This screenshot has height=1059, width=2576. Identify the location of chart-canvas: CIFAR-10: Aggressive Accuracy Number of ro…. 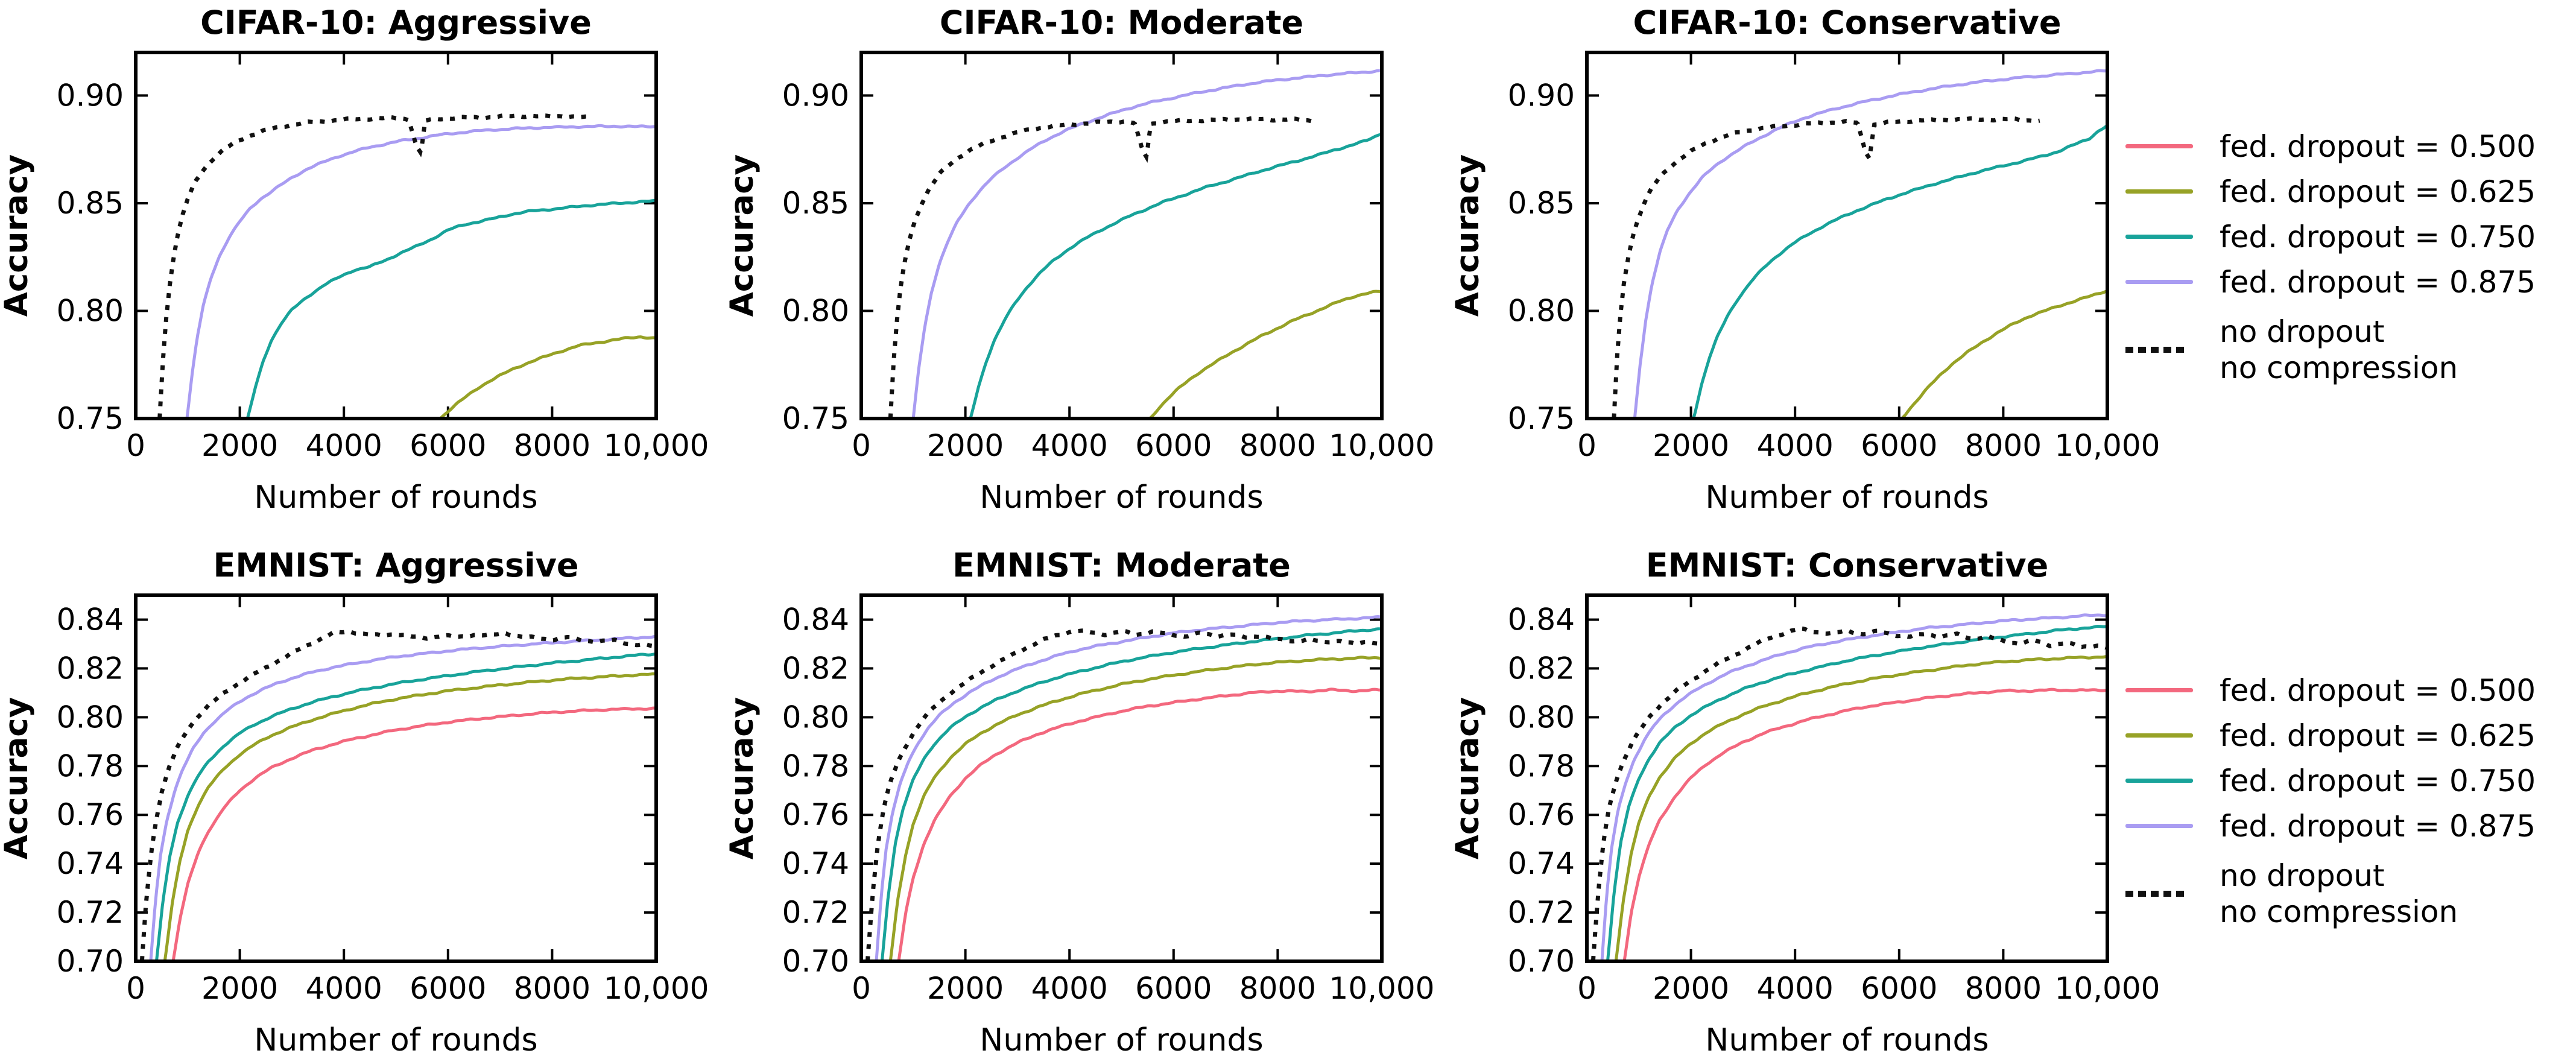
(354, 260).